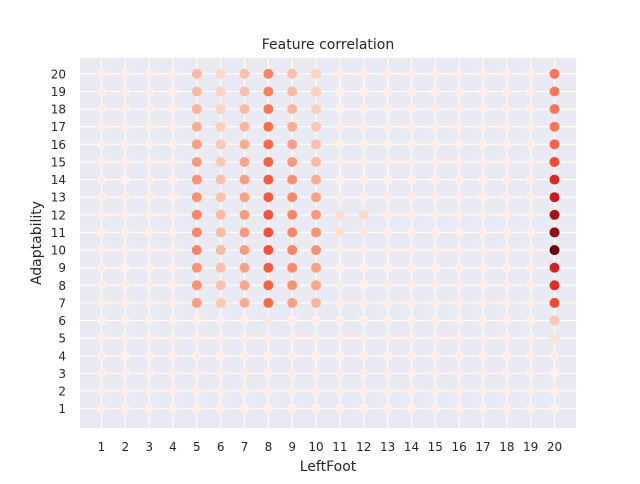  Describe the element at coordinates (530, 447) in the screenshot. I see `x-tick-label: 19` at that location.